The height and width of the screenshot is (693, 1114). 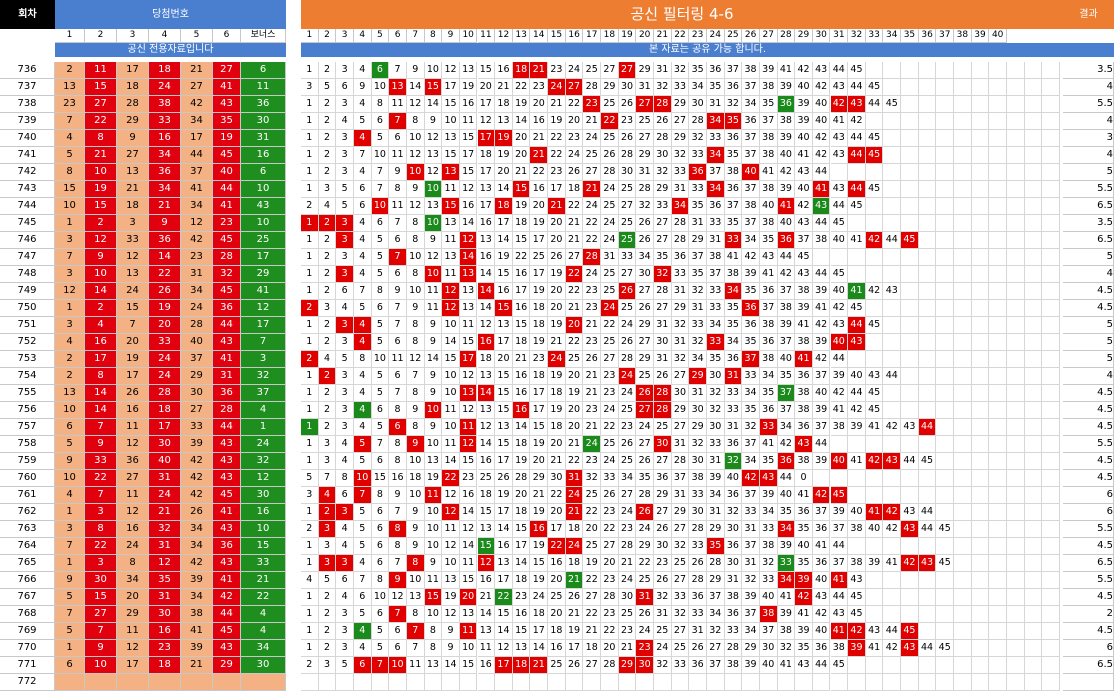 What do you see at coordinates (707, 50) in the screenshot?
I see `sub-right-banner: 본 자료는 공유 가능 합니다.` at bounding box center [707, 50].